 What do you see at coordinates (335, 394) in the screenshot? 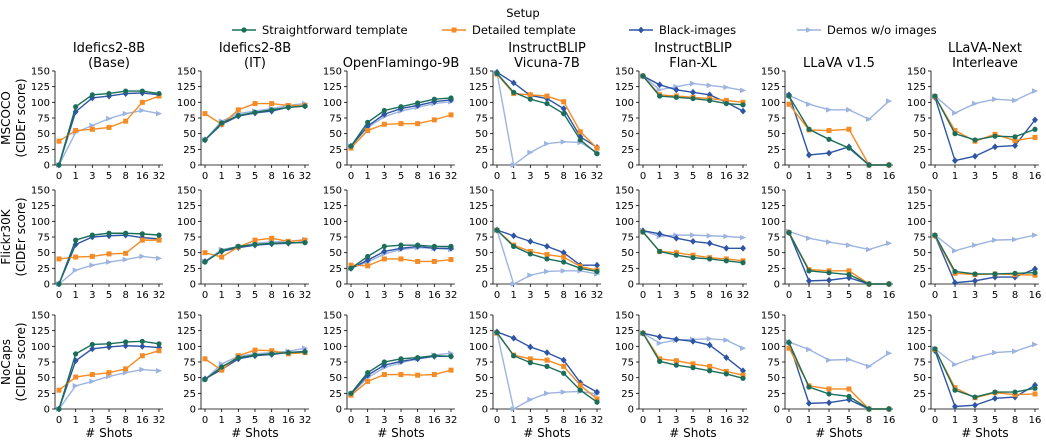
I see `y-tick-label: 25` at bounding box center [335, 394].